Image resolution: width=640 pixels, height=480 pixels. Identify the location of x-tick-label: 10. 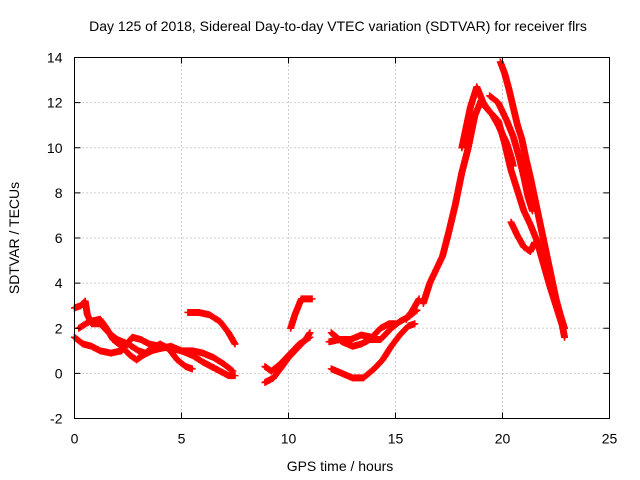
(289, 439).